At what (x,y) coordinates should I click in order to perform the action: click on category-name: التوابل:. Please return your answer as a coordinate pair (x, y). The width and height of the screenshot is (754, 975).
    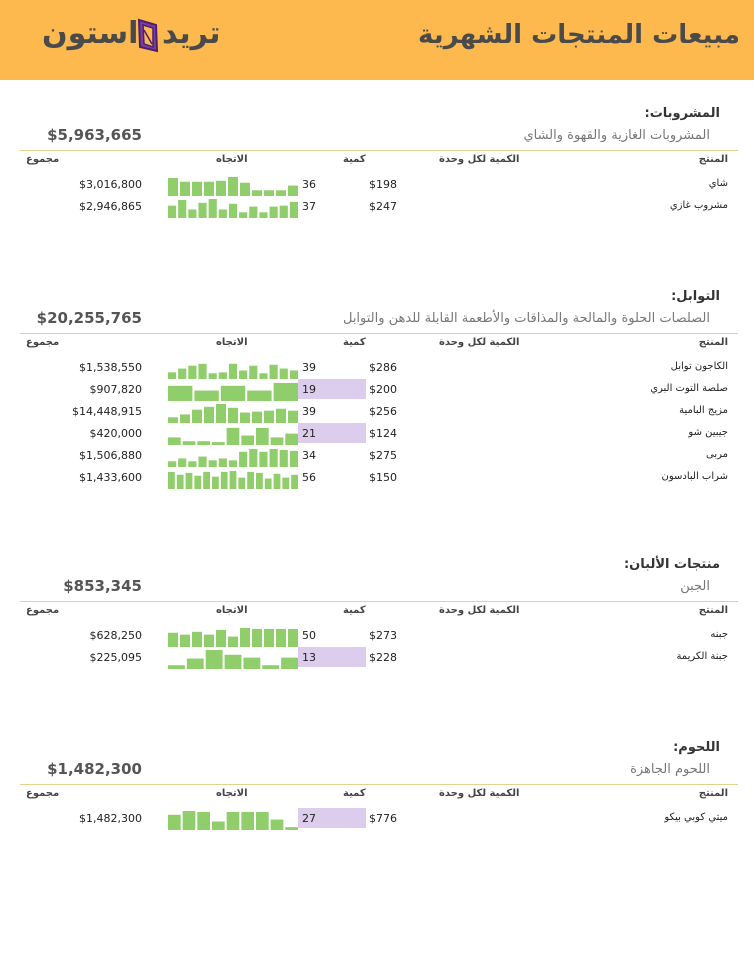
    Looking at the image, I should click on (695, 296).